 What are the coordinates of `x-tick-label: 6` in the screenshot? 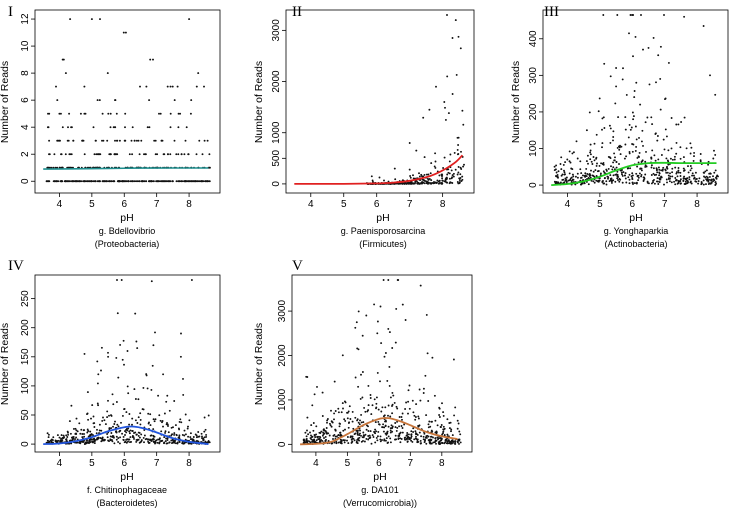 It's located at (124, 463).